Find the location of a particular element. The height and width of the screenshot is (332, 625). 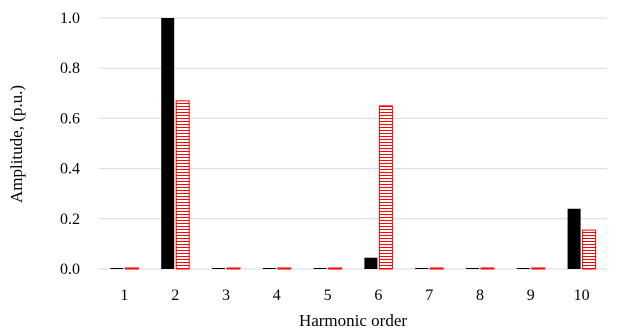

y-tick-label: 0.2 is located at coordinates (70, 219).